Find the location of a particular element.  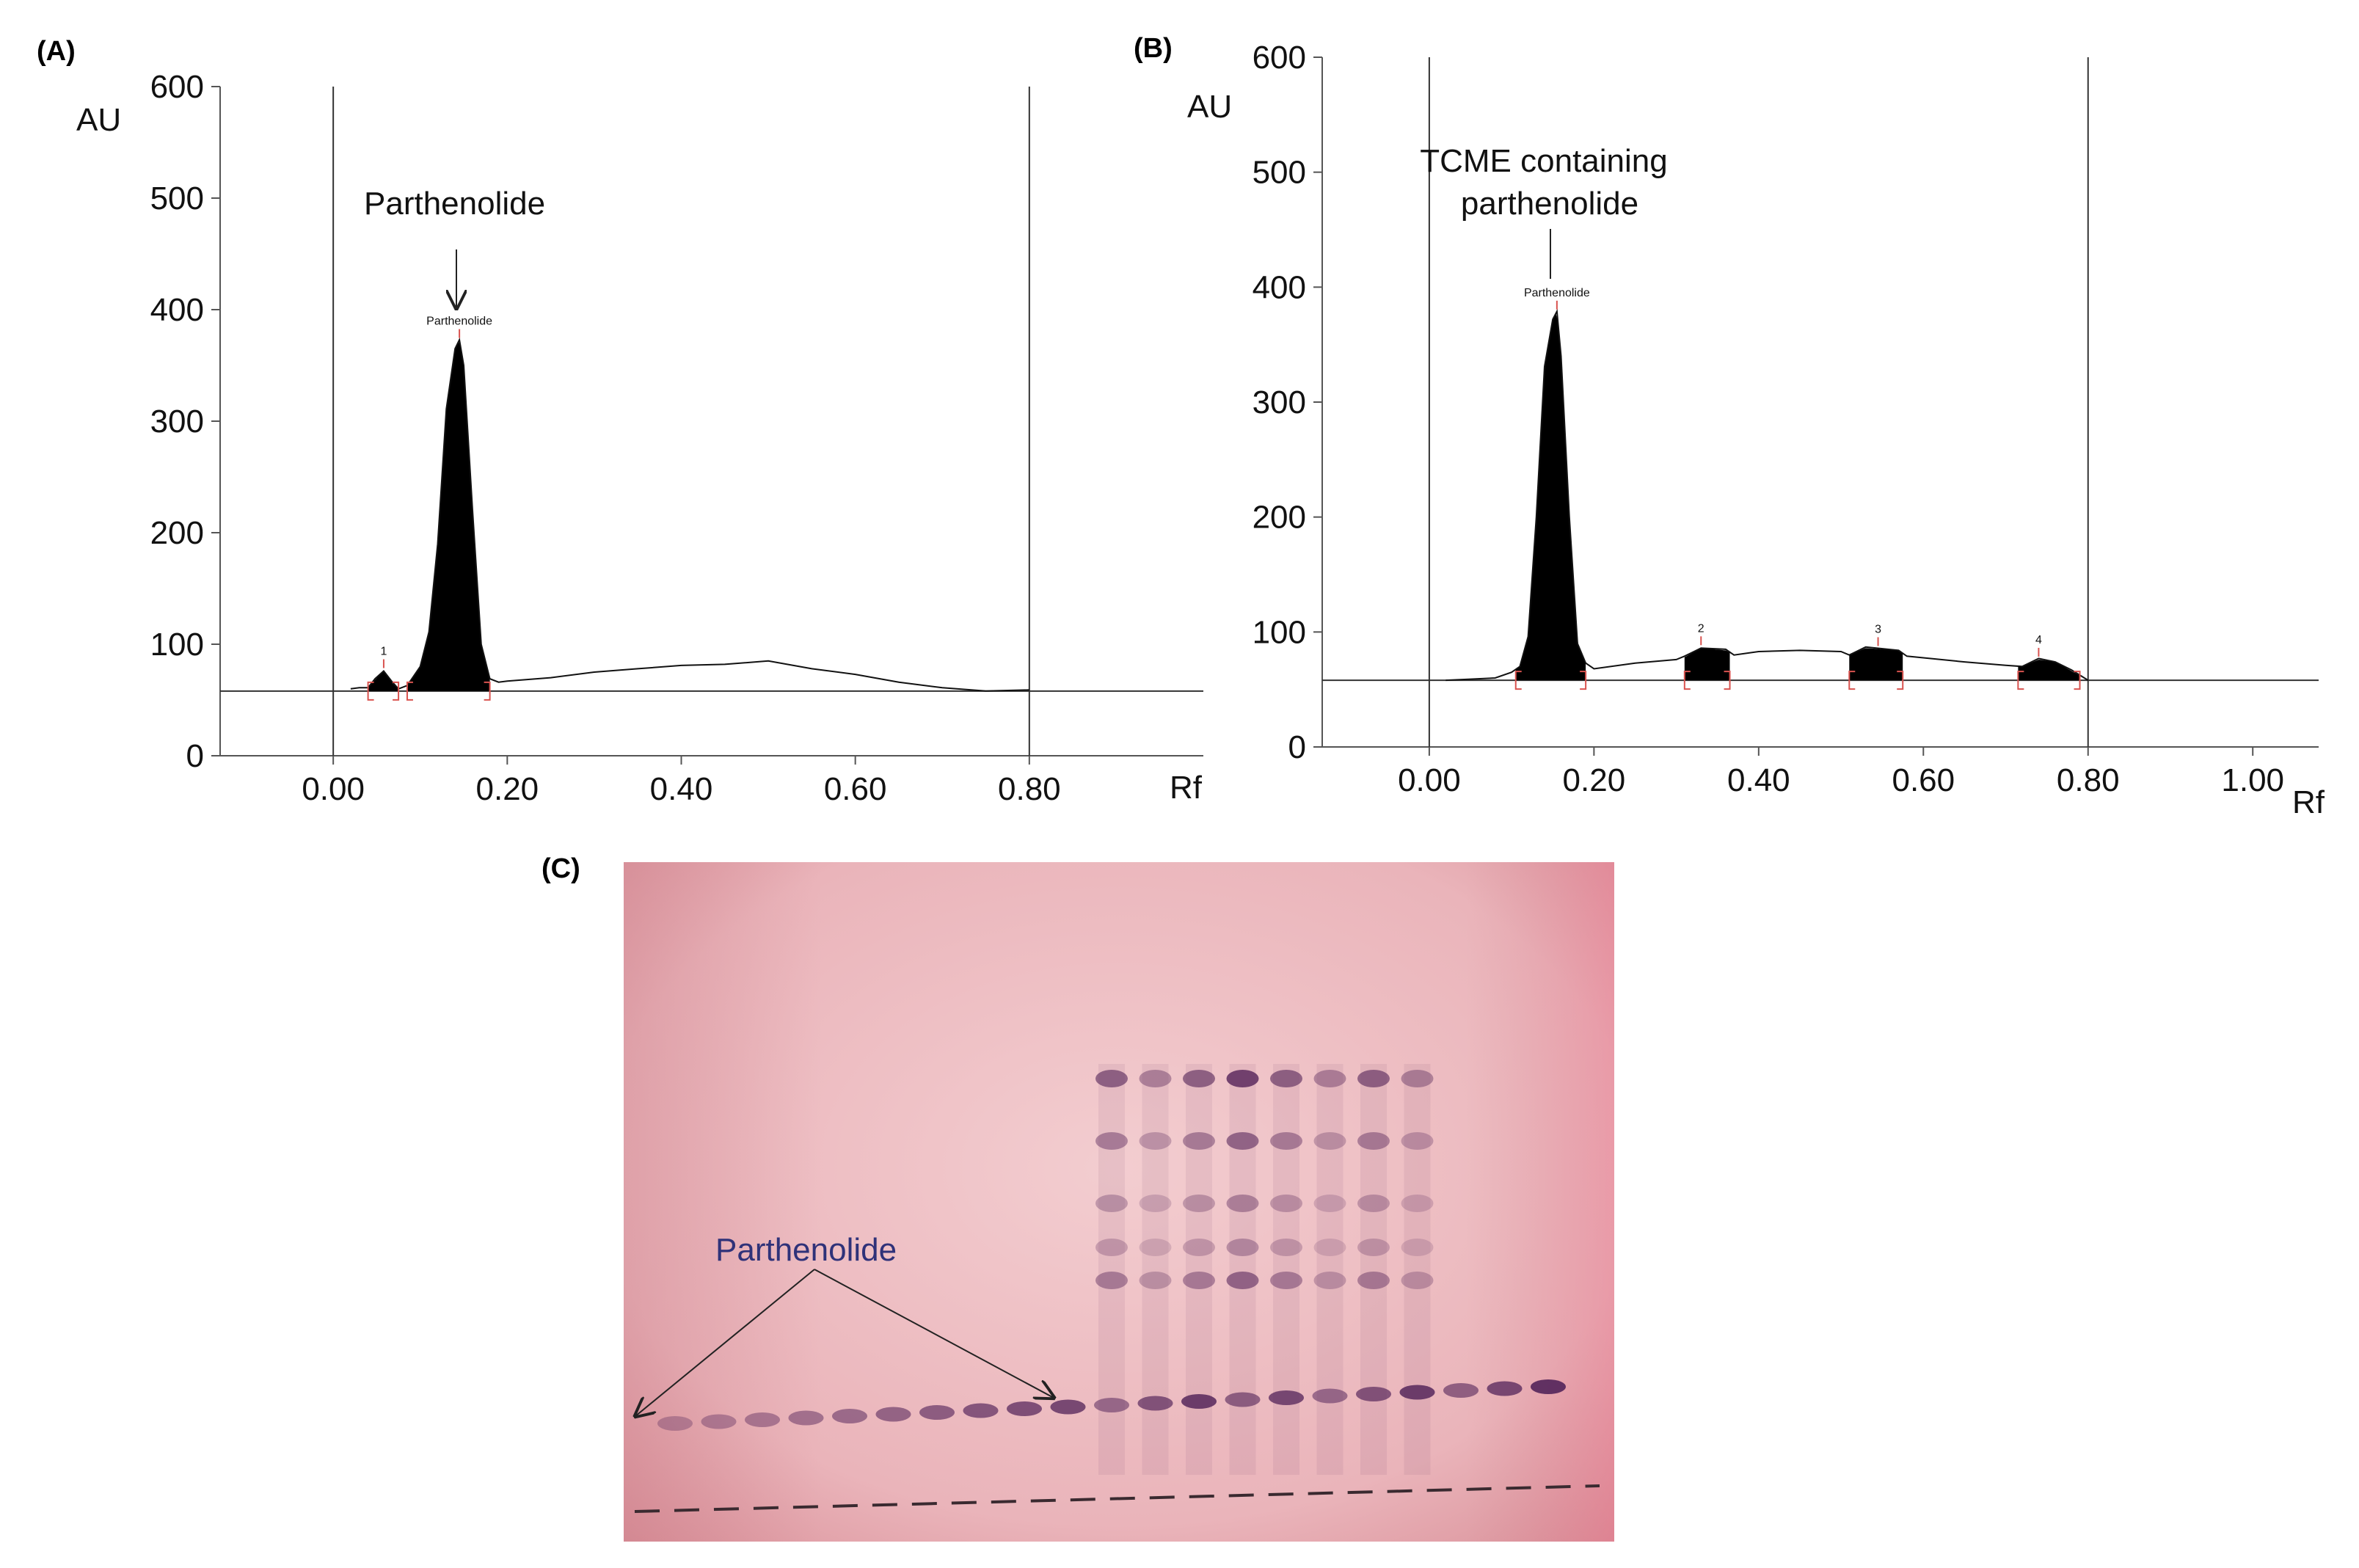

chart-b-x-axis-label: Rf is located at coordinates (2308, 802).